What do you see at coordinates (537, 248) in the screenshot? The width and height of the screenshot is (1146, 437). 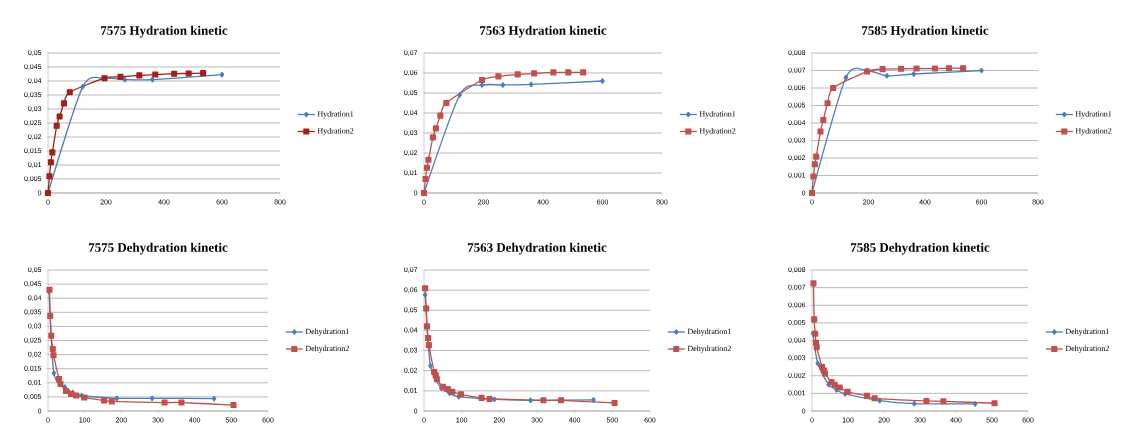 I see `chart-title: 7563 Dehydration kinetic` at bounding box center [537, 248].